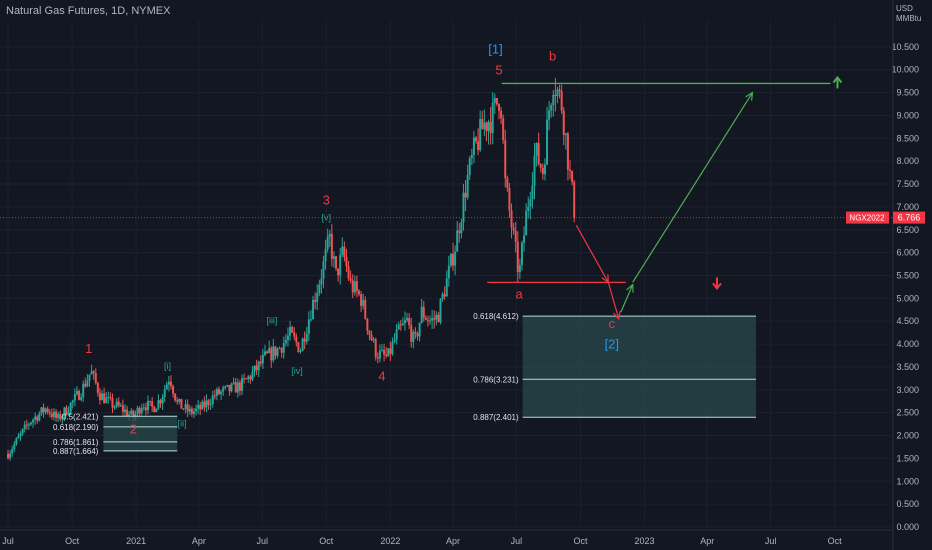 Image resolution: width=932 pixels, height=550 pixels. Describe the element at coordinates (76, 442) in the screenshot. I see `fib-small-level-label: 0.786(1.861)` at that location.